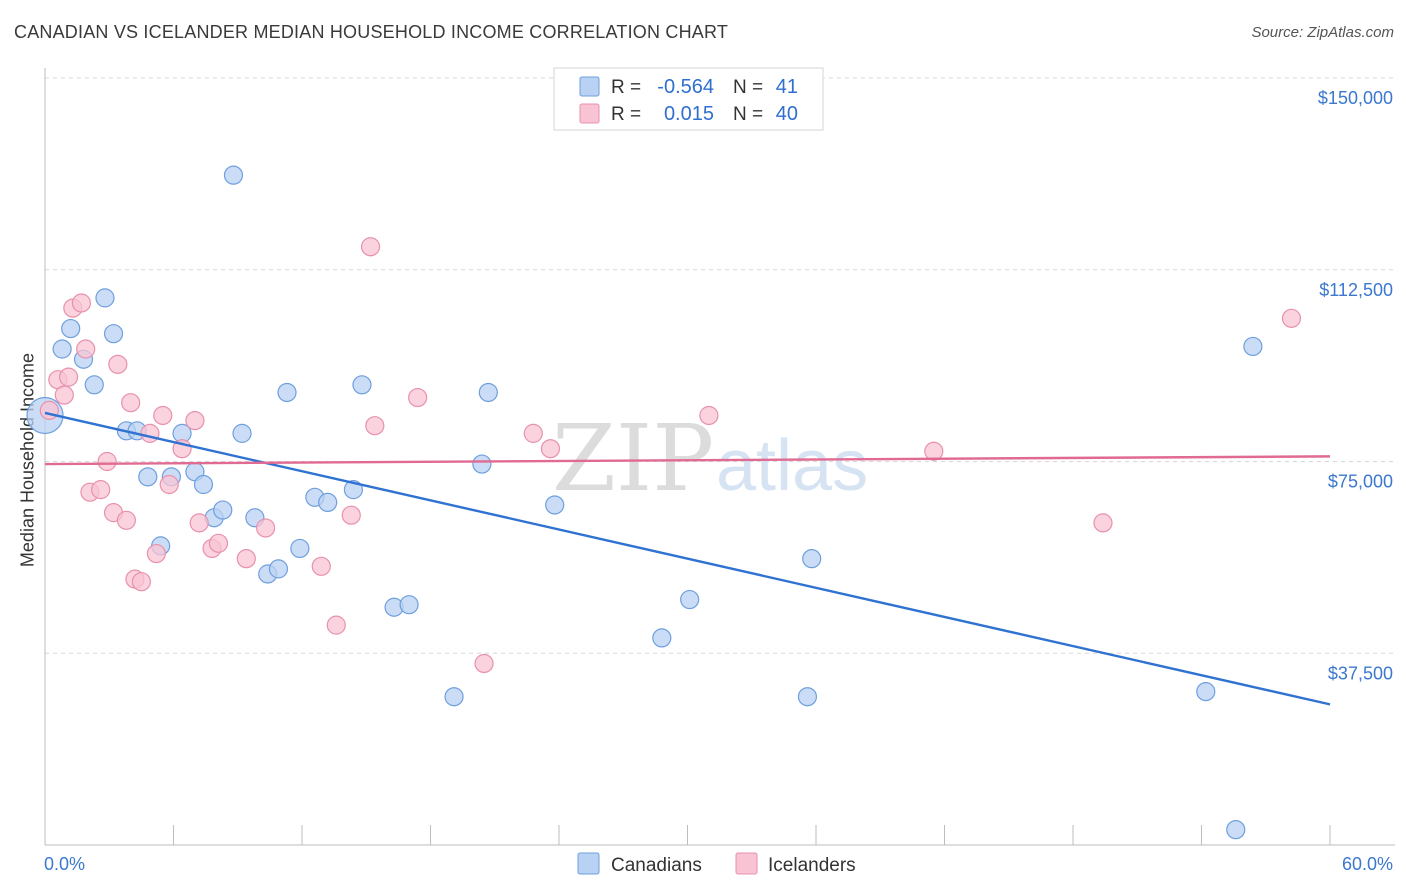 The height and width of the screenshot is (892, 1406). I want to click on legend-n-label-canadians: N =, so click(748, 87).